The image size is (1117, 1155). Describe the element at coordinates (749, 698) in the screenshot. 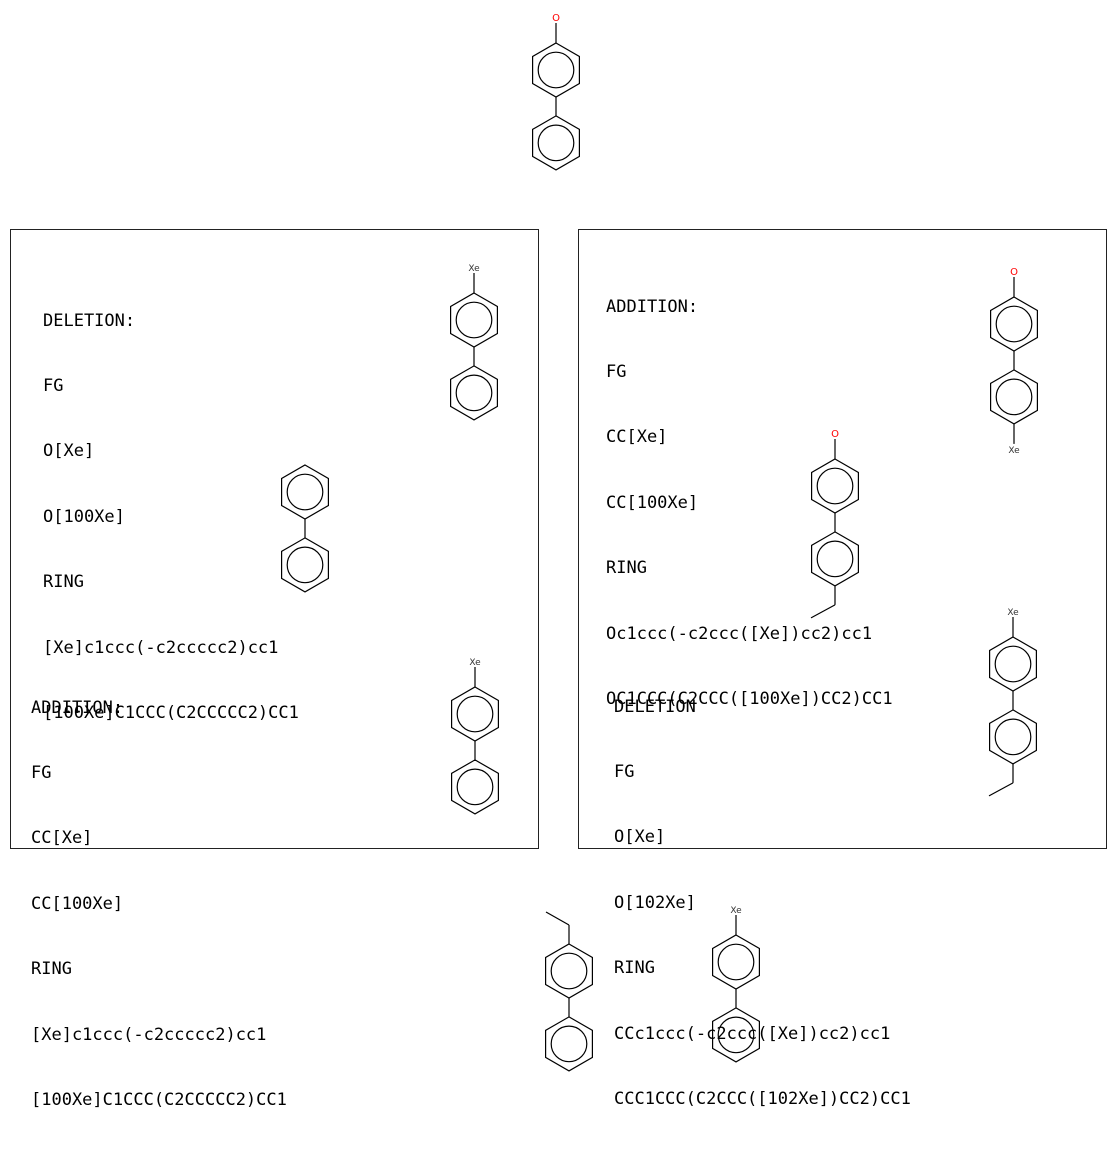

I see `right-addition-ring-isotope: OC1CCC(C2CCC([100Xe])CC2)CC1` at that location.